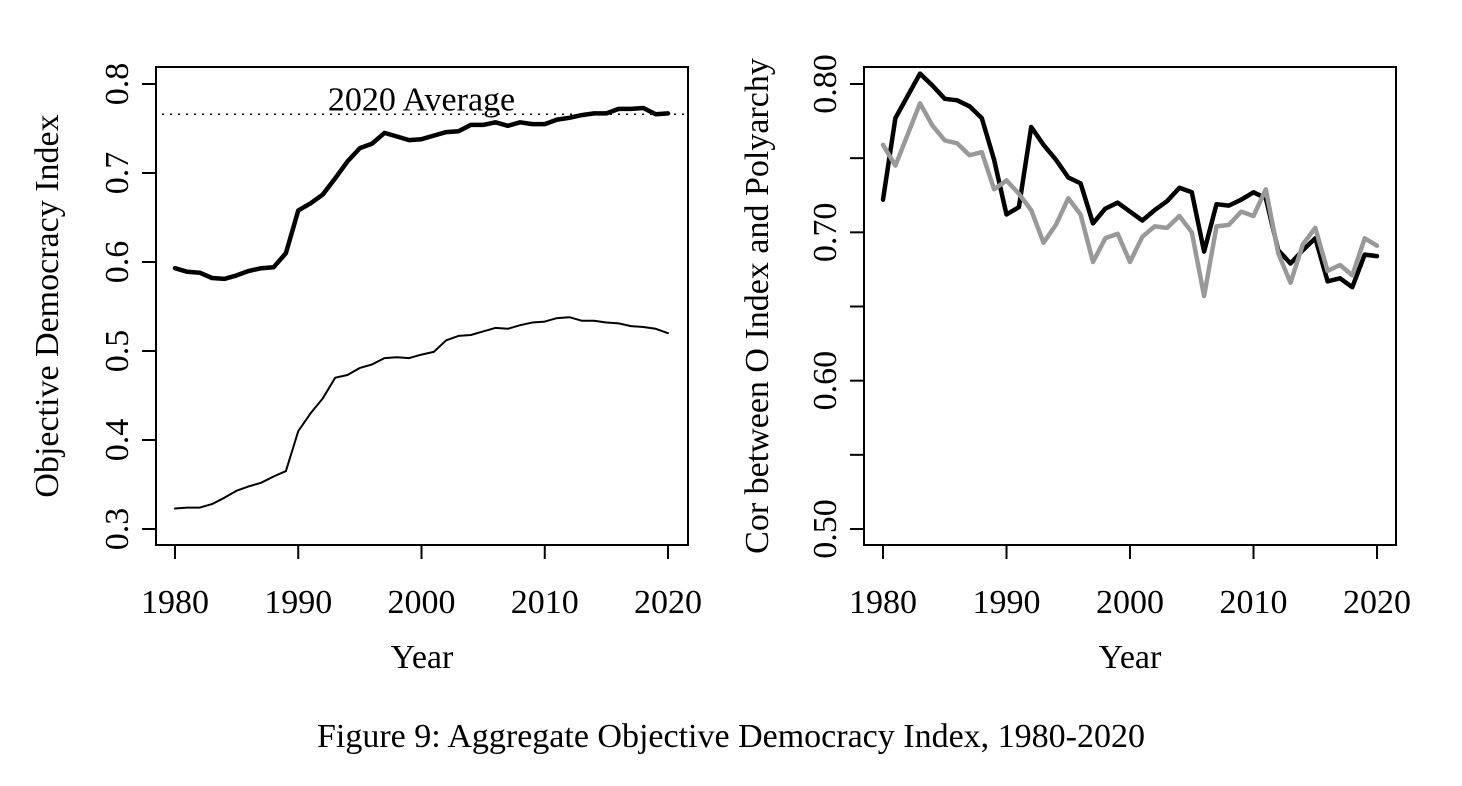 Image resolution: width=1462 pixels, height=786 pixels. Describe the element at coordinates (825, 84) in the screenshot. I see `y-tick-label: 0.80` at that location.